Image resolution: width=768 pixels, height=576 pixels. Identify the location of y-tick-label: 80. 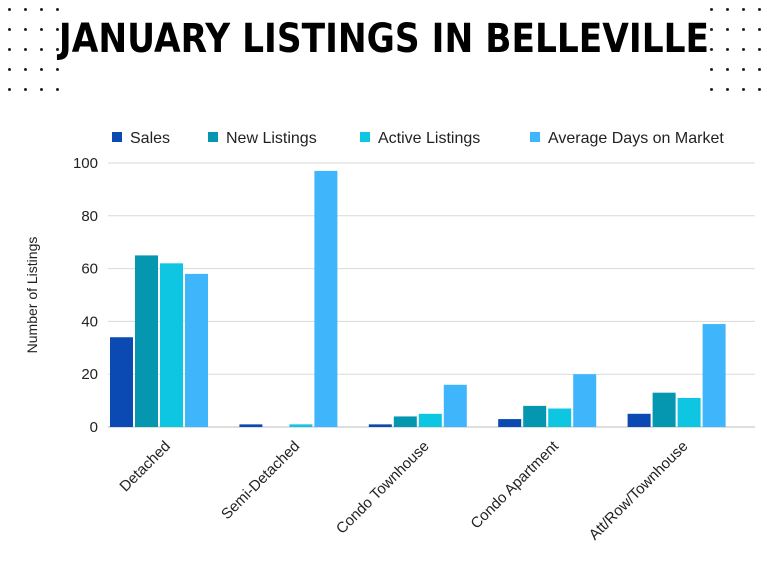
(89, 216).